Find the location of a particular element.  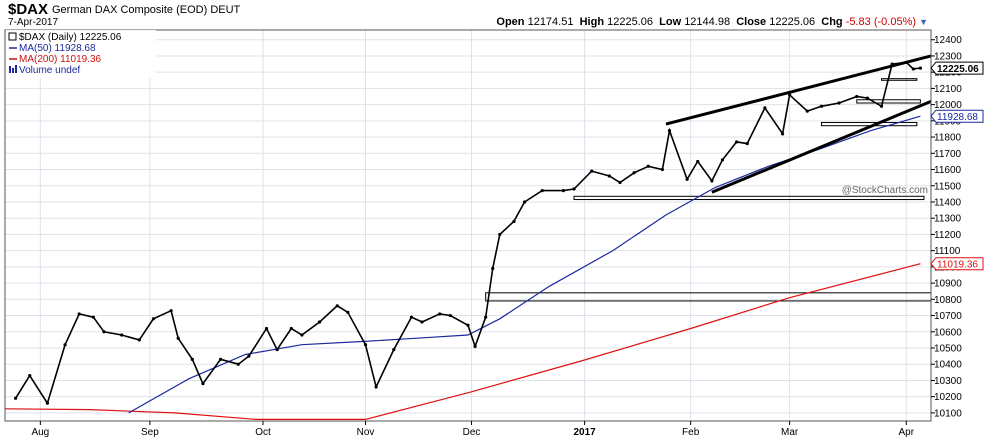

x-tick-label: Dec is located at coordinates (472, 432).